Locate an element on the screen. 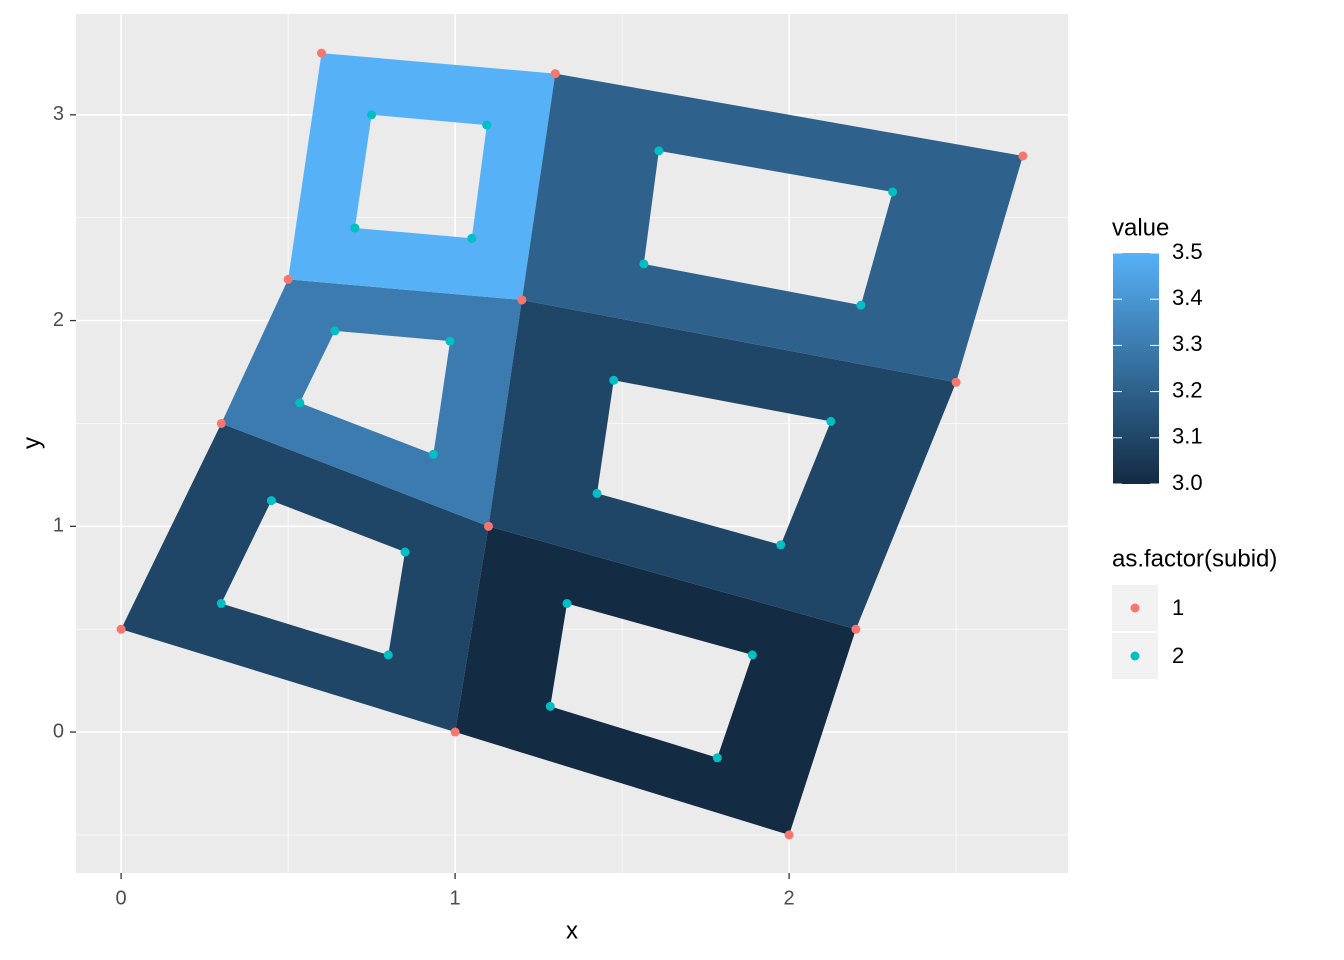 Image resolution: width=1344 pixels, height=960 pixels. colorbar-label: 3.1 is located at coordinates (1187, 436).